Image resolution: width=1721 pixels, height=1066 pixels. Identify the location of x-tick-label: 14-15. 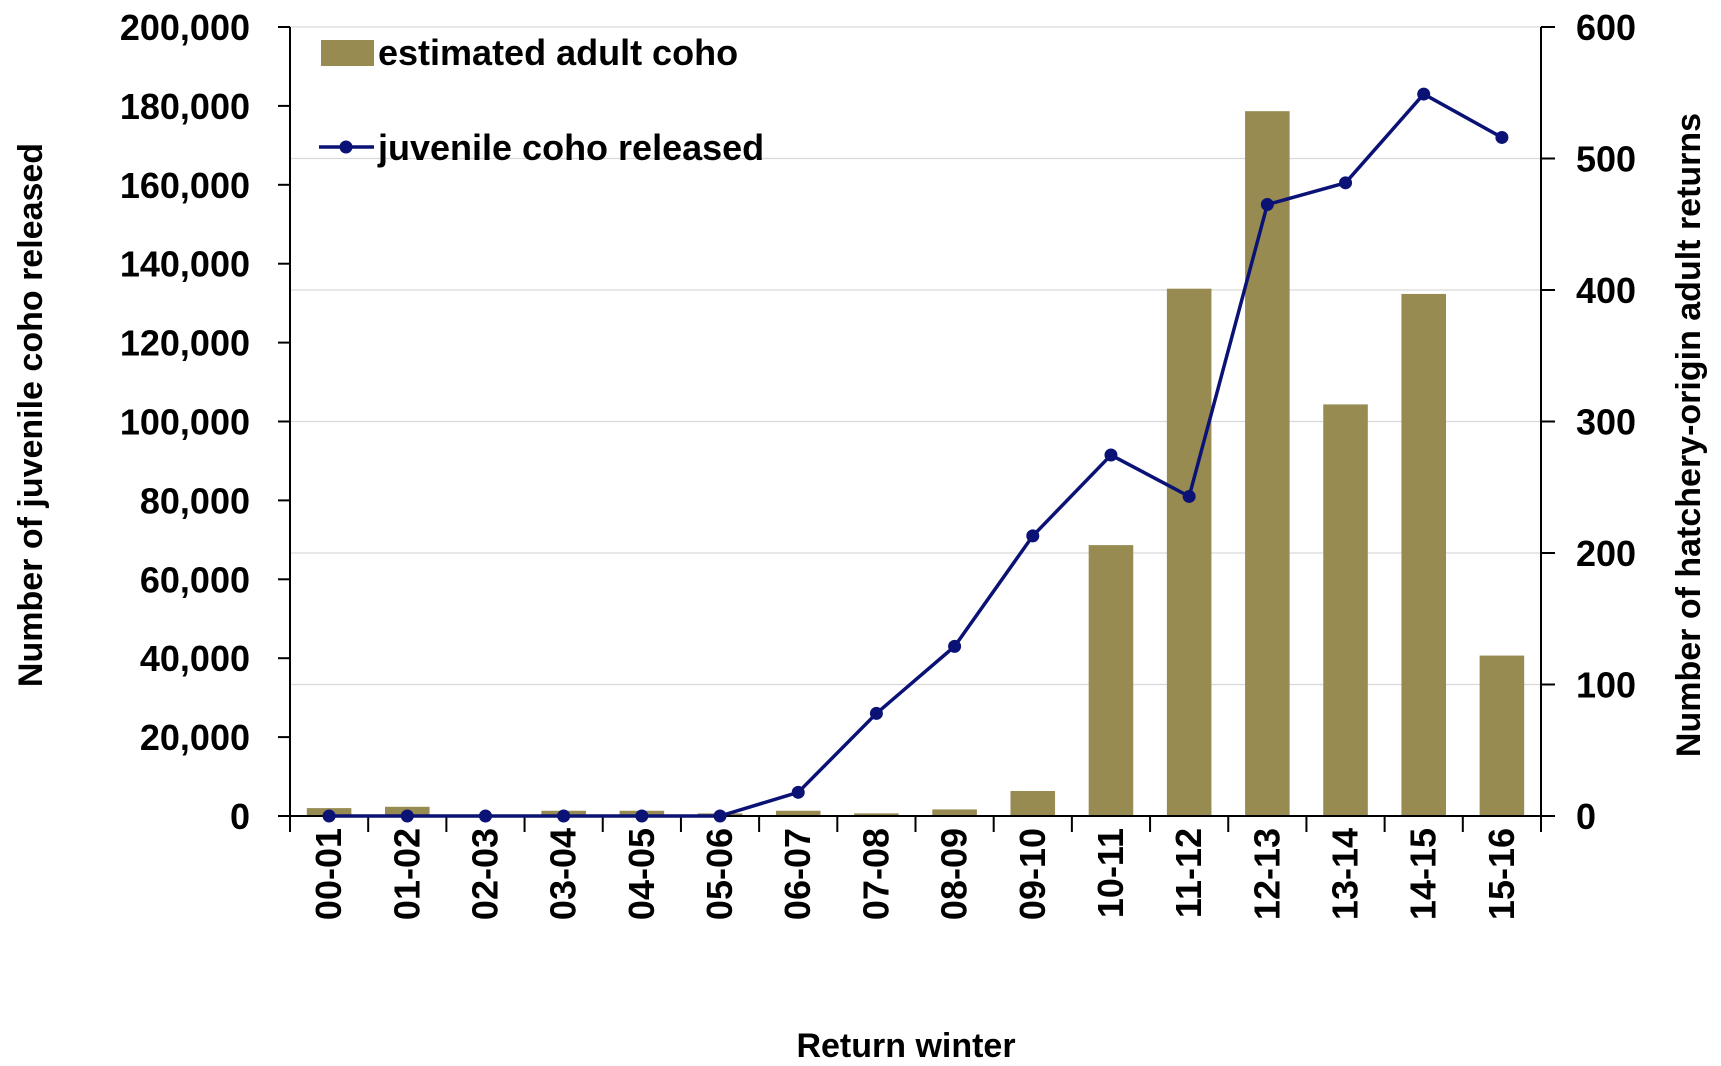
(1423, 874).